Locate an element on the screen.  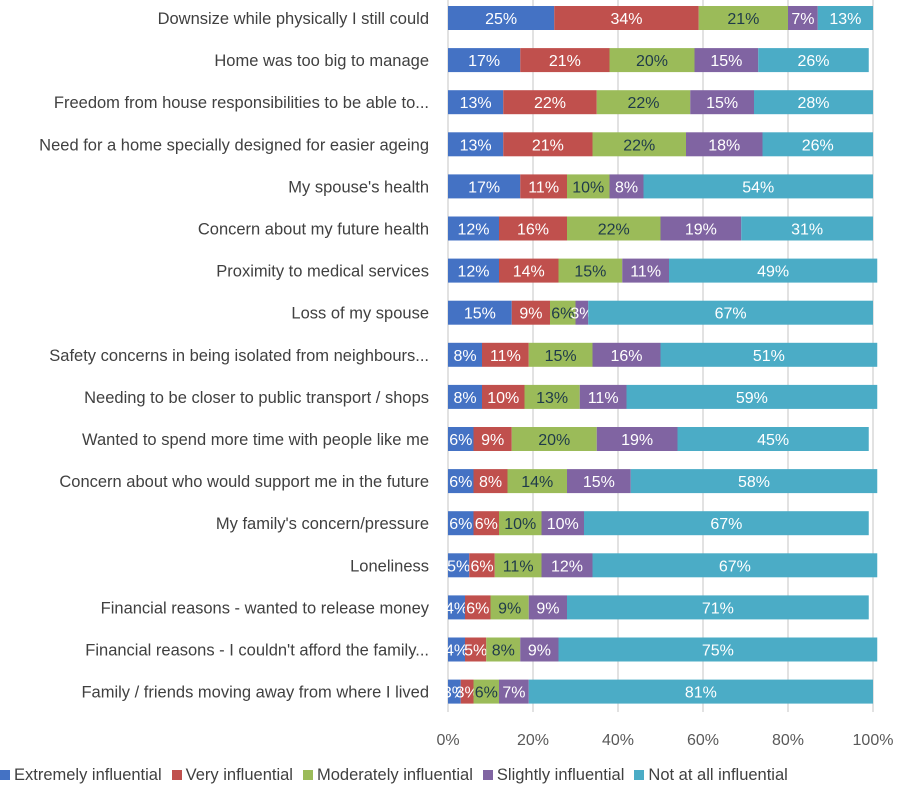
data-label: 20% is located at coordinates (554, 440).